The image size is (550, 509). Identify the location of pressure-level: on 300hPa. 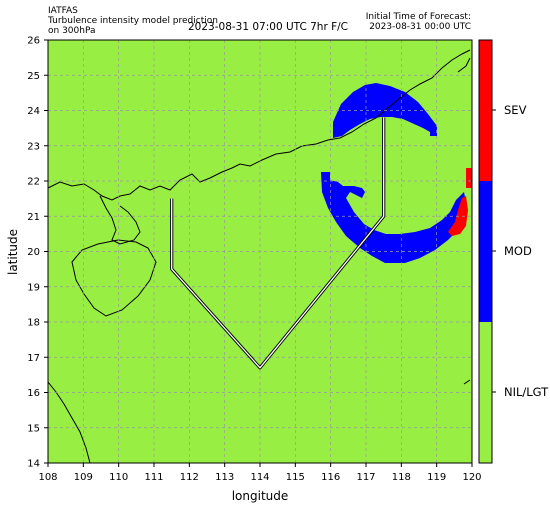
(72, 31).